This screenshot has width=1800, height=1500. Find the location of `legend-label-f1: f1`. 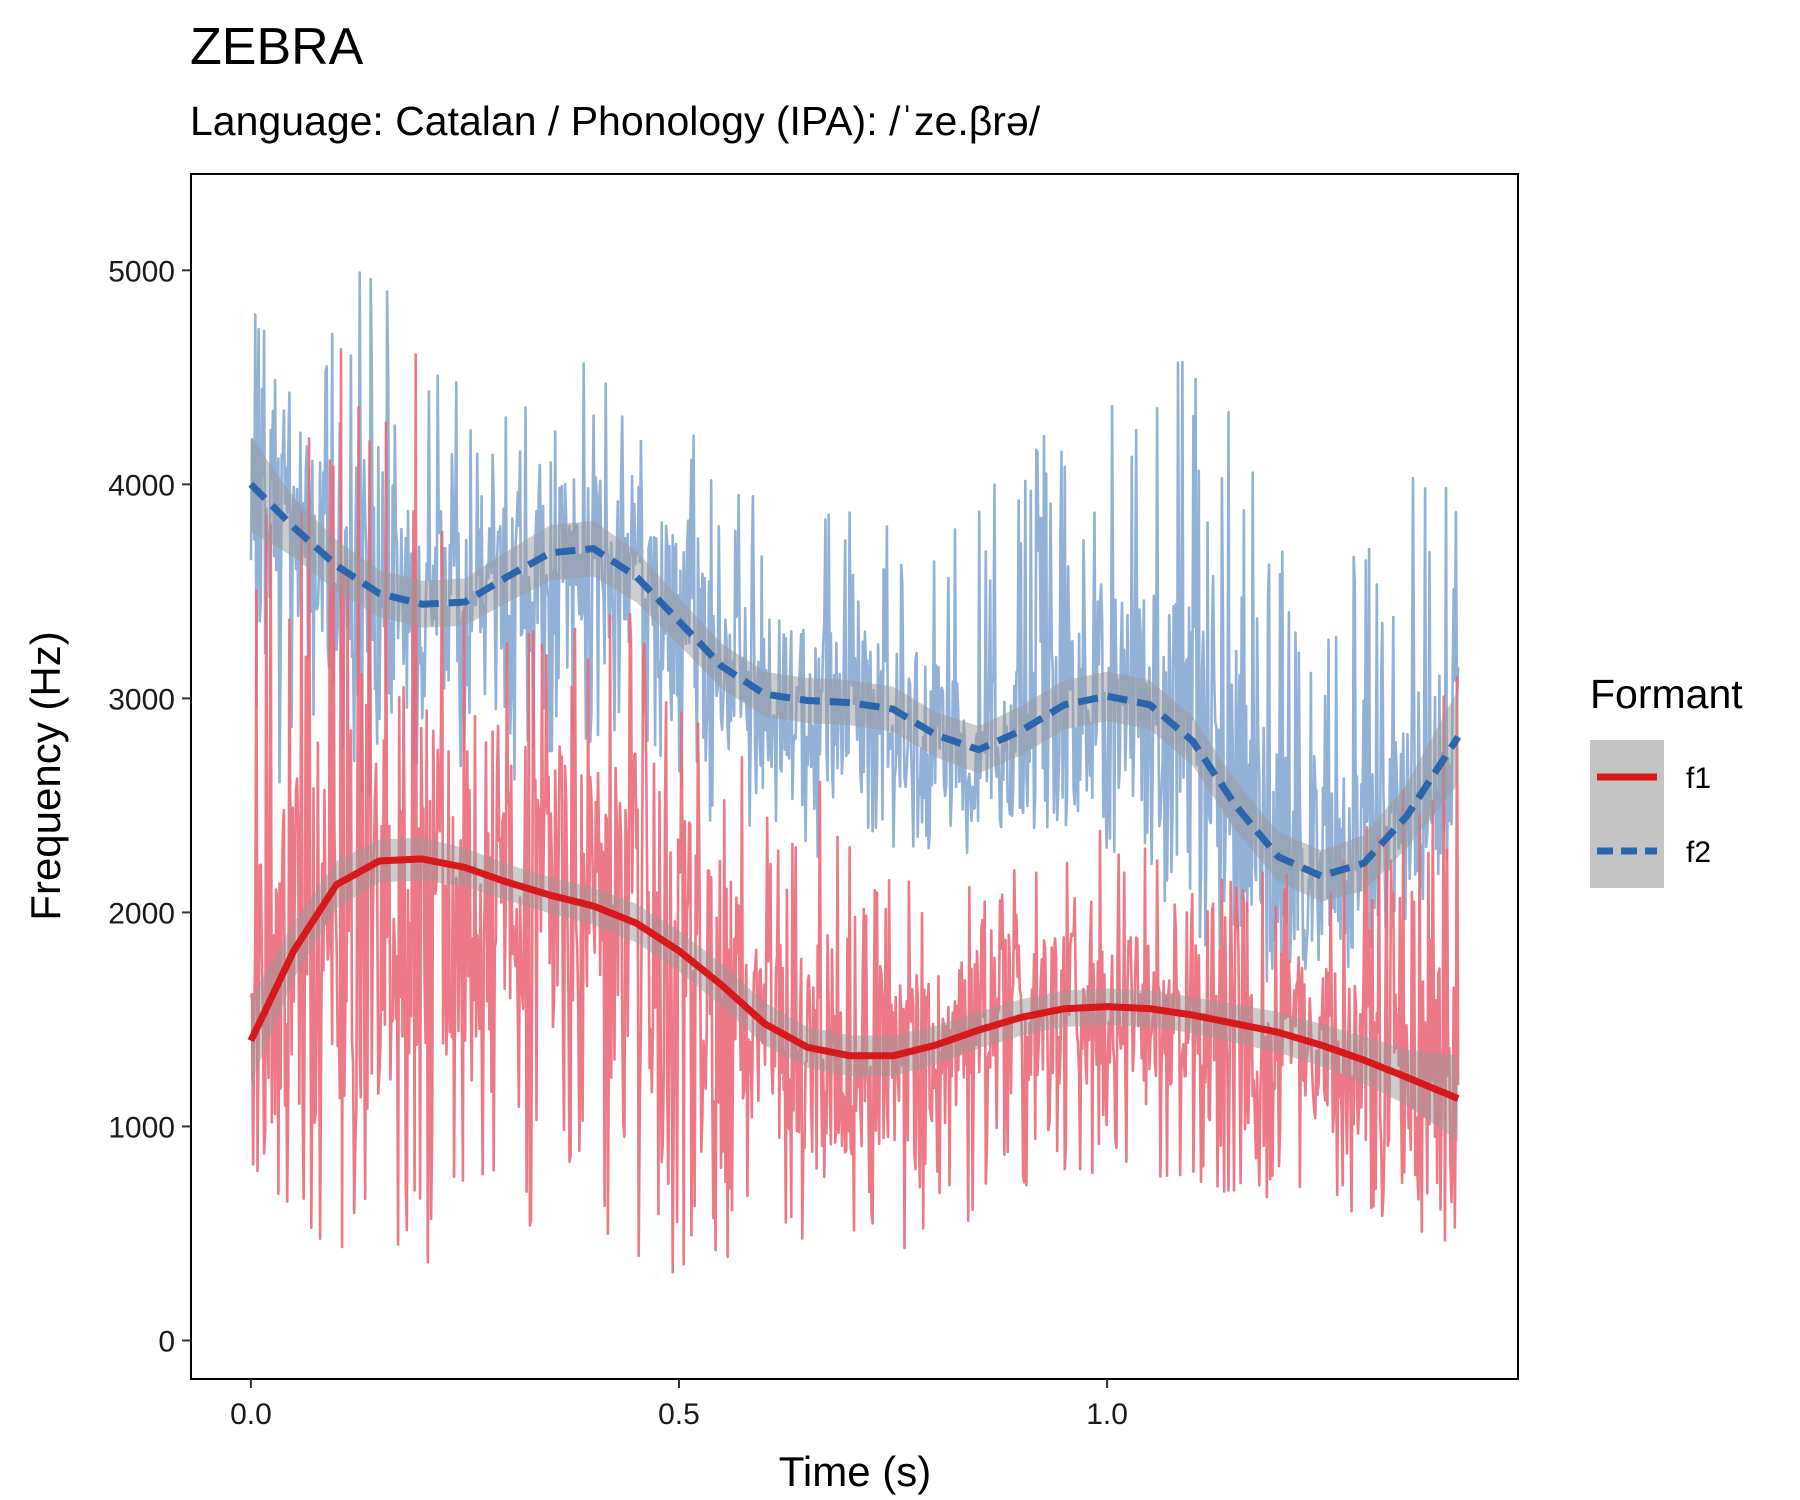

legend-label-f1: f1 is located at coordinates (1698, 778).